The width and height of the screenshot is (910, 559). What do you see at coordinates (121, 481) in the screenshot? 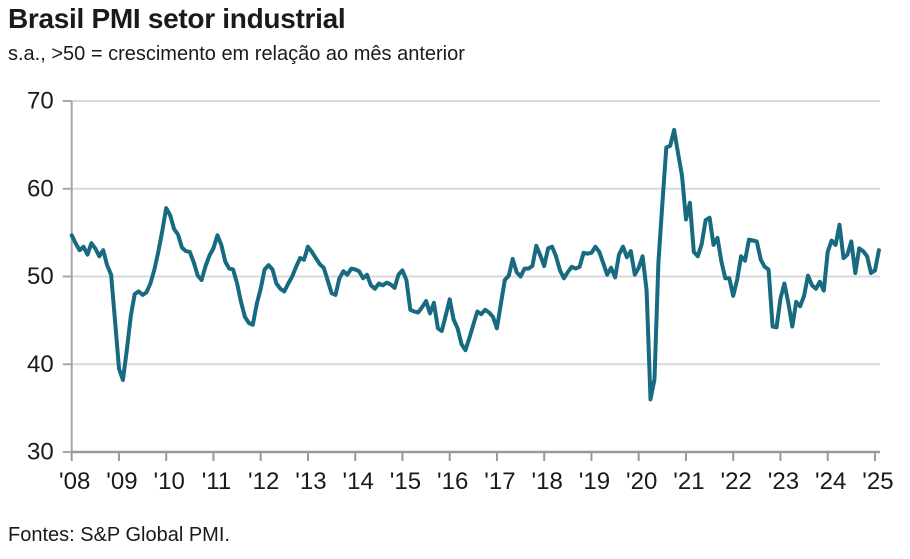
I see `x-tick-label-09: '09` at bounding box center [121, 481].